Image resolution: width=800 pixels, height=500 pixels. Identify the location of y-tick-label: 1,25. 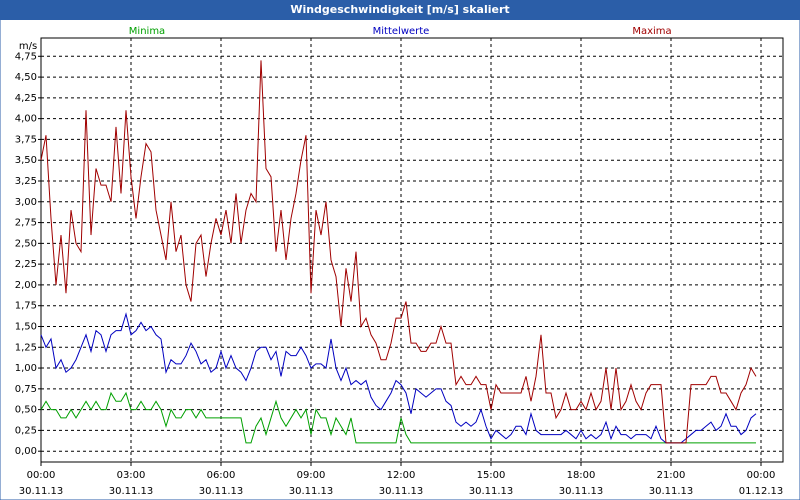
(26, 347).